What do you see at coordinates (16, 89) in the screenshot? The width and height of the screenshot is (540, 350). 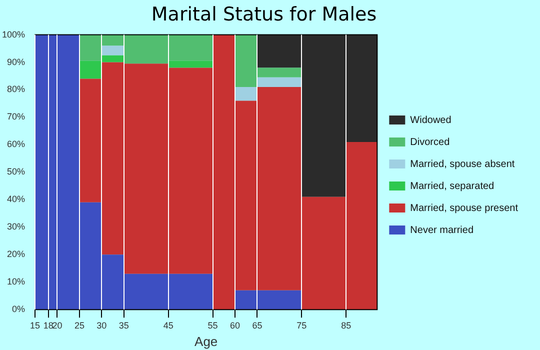 I see `y-tick-label: 80%` at bounding box center [16, 89].